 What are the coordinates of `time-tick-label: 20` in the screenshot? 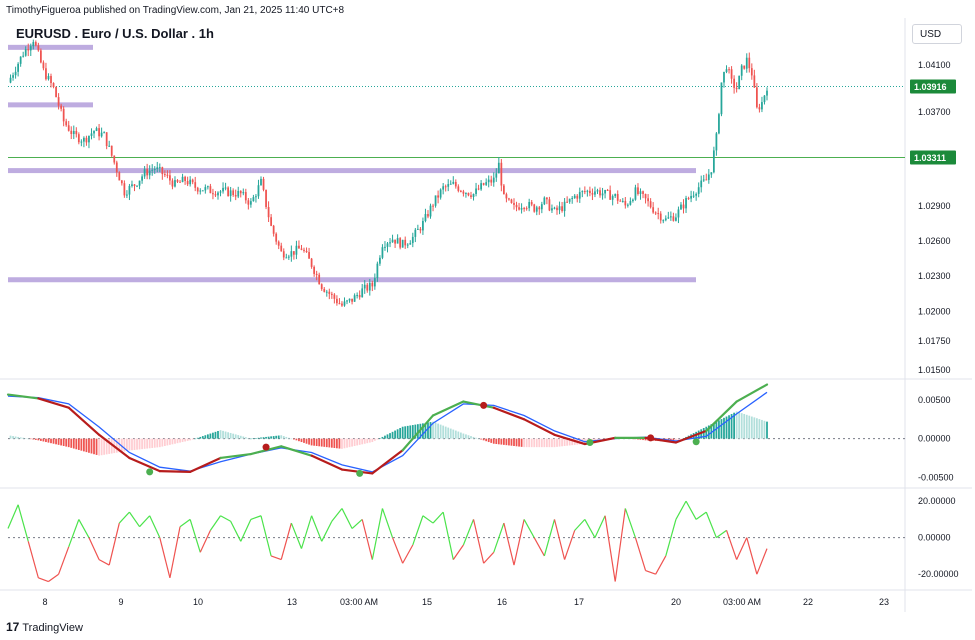 It's located at (676, 602).